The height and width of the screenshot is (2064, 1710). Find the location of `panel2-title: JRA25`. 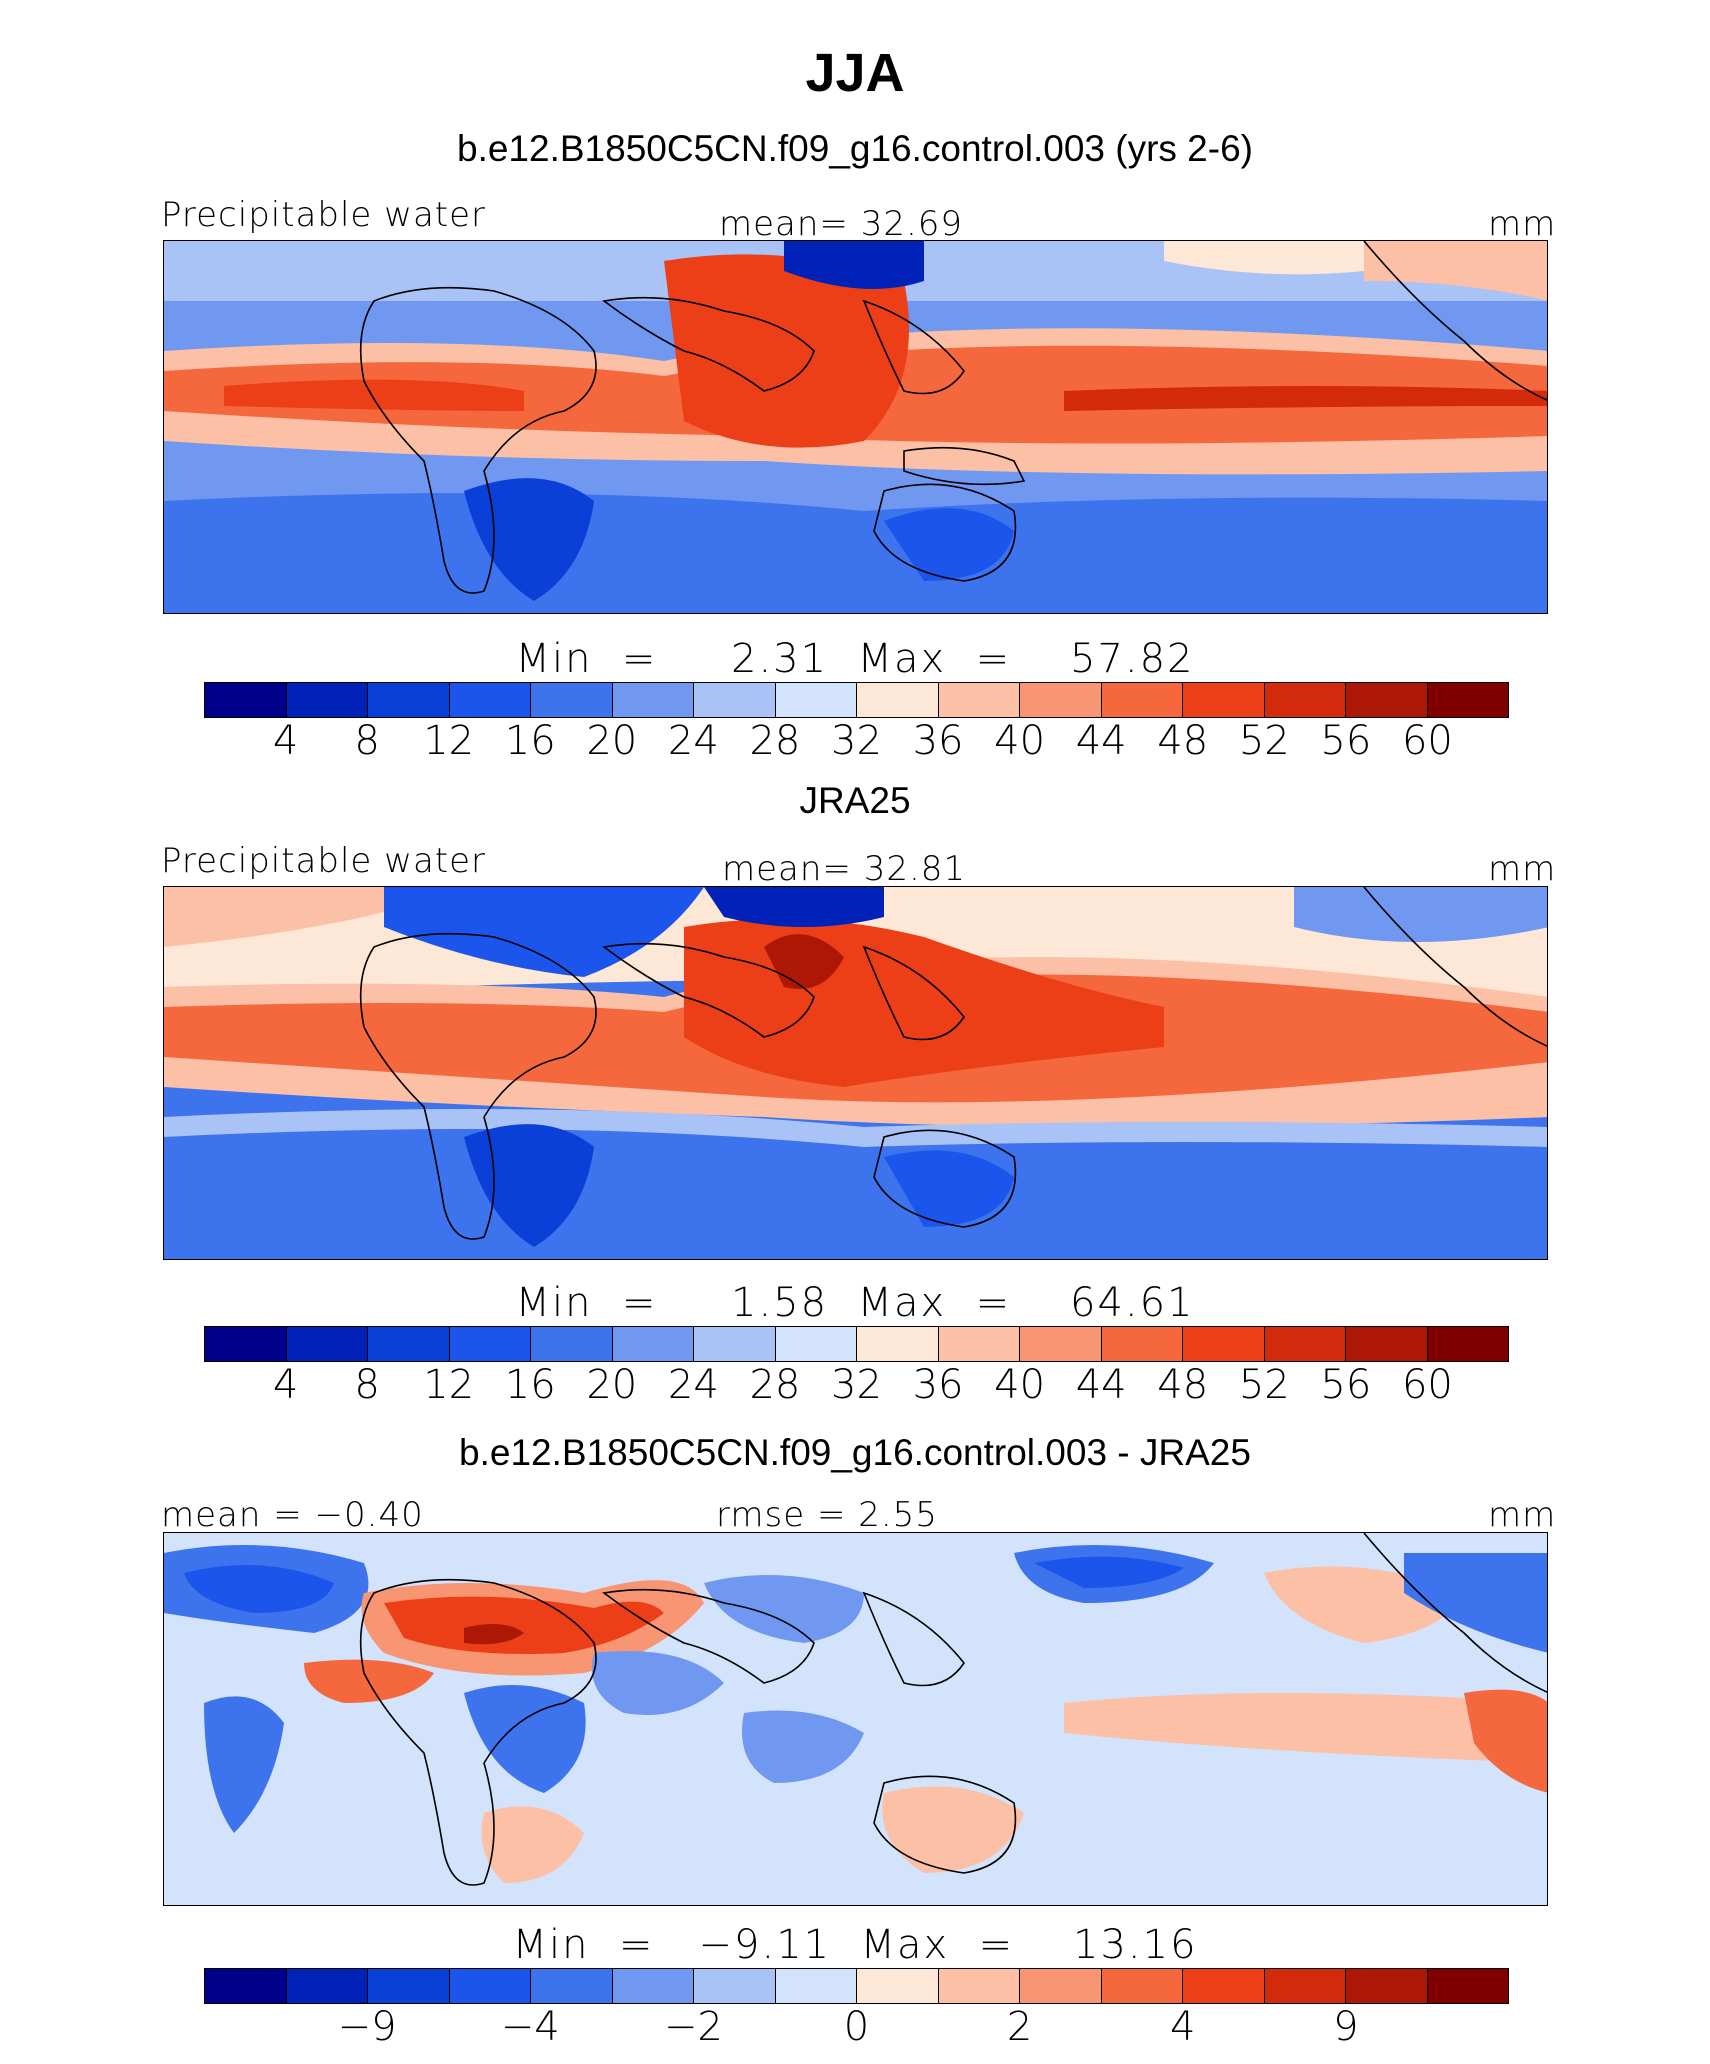

panel2-title: JRA25 is located at coordinates (855, 800).